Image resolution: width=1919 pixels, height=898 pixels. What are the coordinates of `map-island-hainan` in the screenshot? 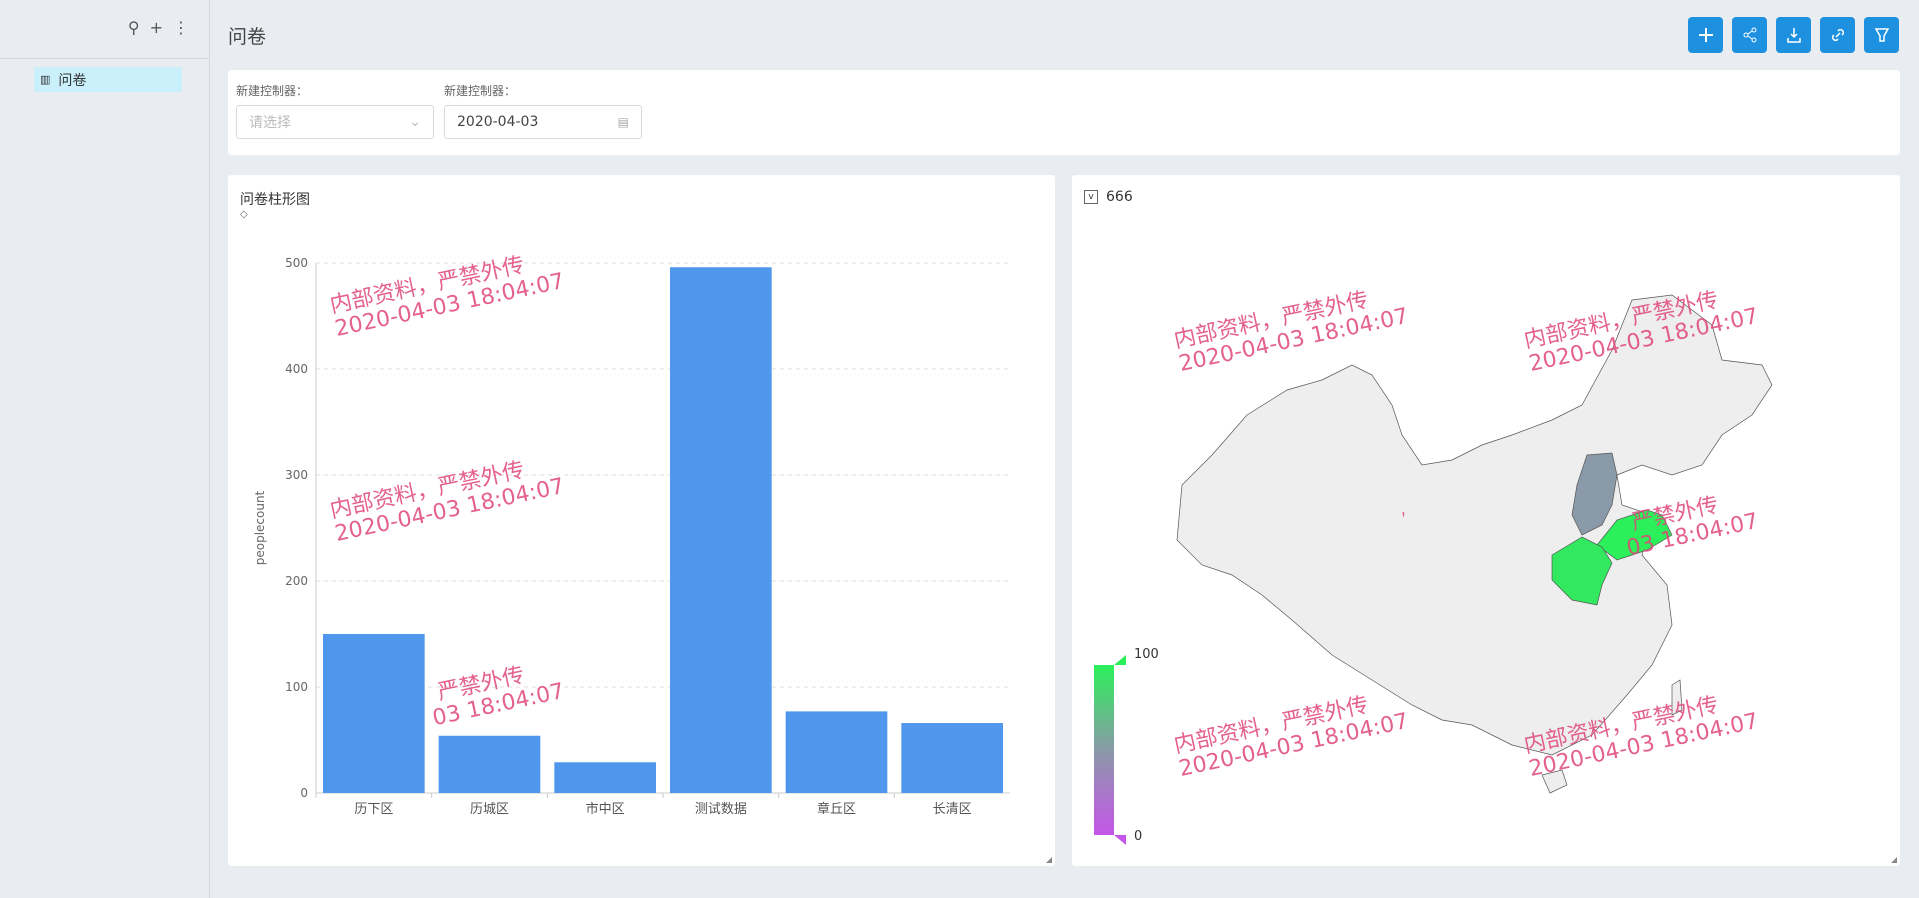 It's located at (1554, 781).